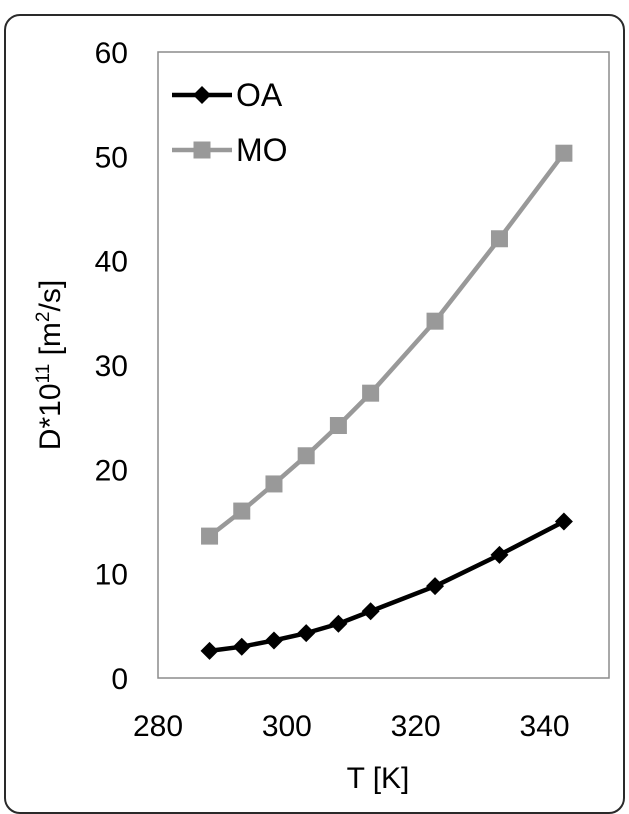 The width and height of the screenshot is (629, 814). What do you see at coordinates (262, 150) in the screenshot?
I see `legend-label-mo: MO` at bounding box center [262, 150].